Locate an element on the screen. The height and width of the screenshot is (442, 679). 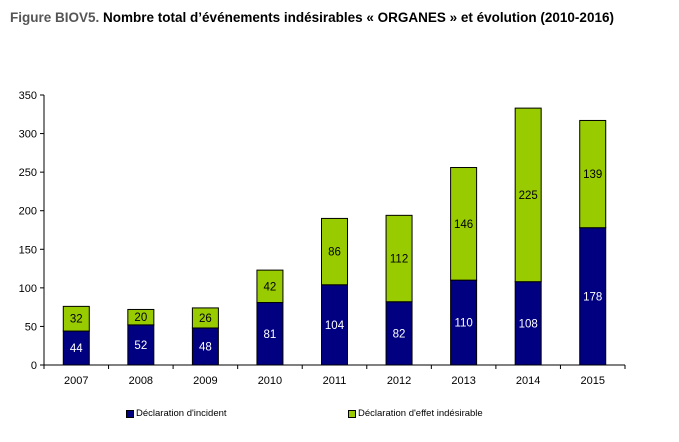
data-label-effet: 112 is located at coordinates (399, 260).